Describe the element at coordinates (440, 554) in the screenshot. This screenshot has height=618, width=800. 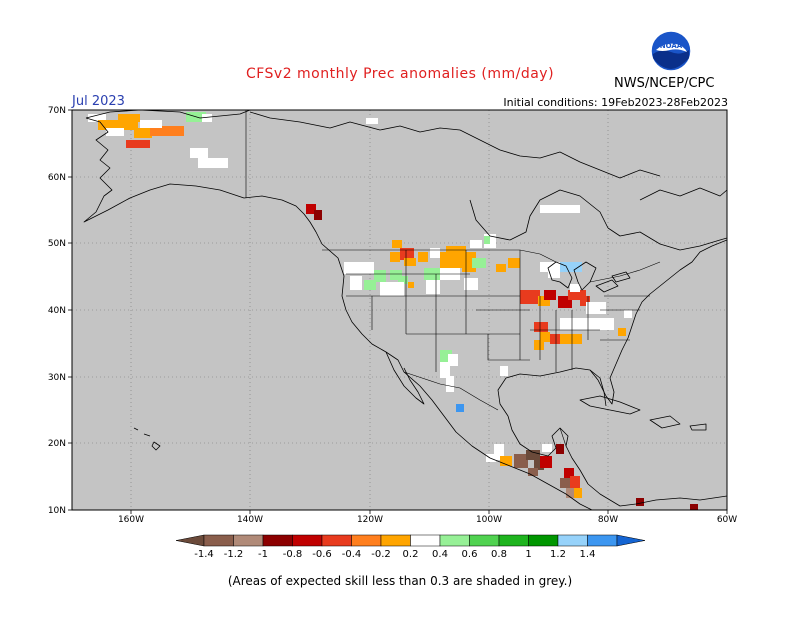
I see `colorbar-label: 0.4` at that location.